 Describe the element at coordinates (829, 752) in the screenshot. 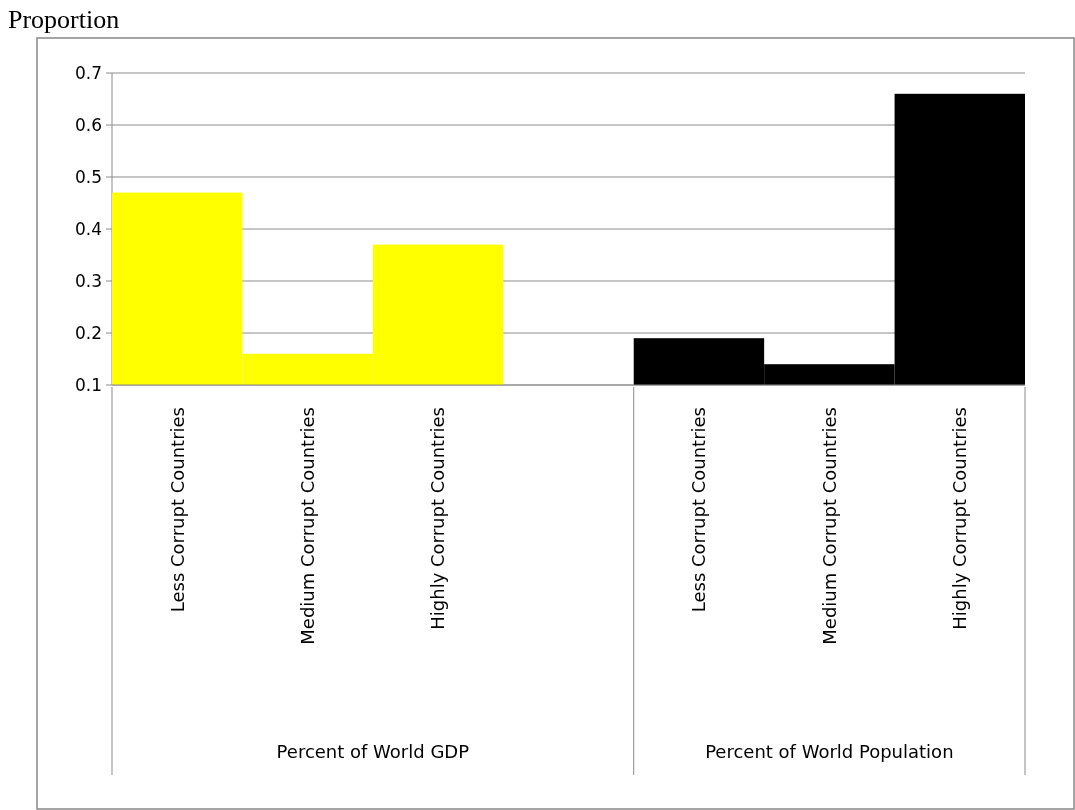

I see `text: Percent of World Population` at that location.